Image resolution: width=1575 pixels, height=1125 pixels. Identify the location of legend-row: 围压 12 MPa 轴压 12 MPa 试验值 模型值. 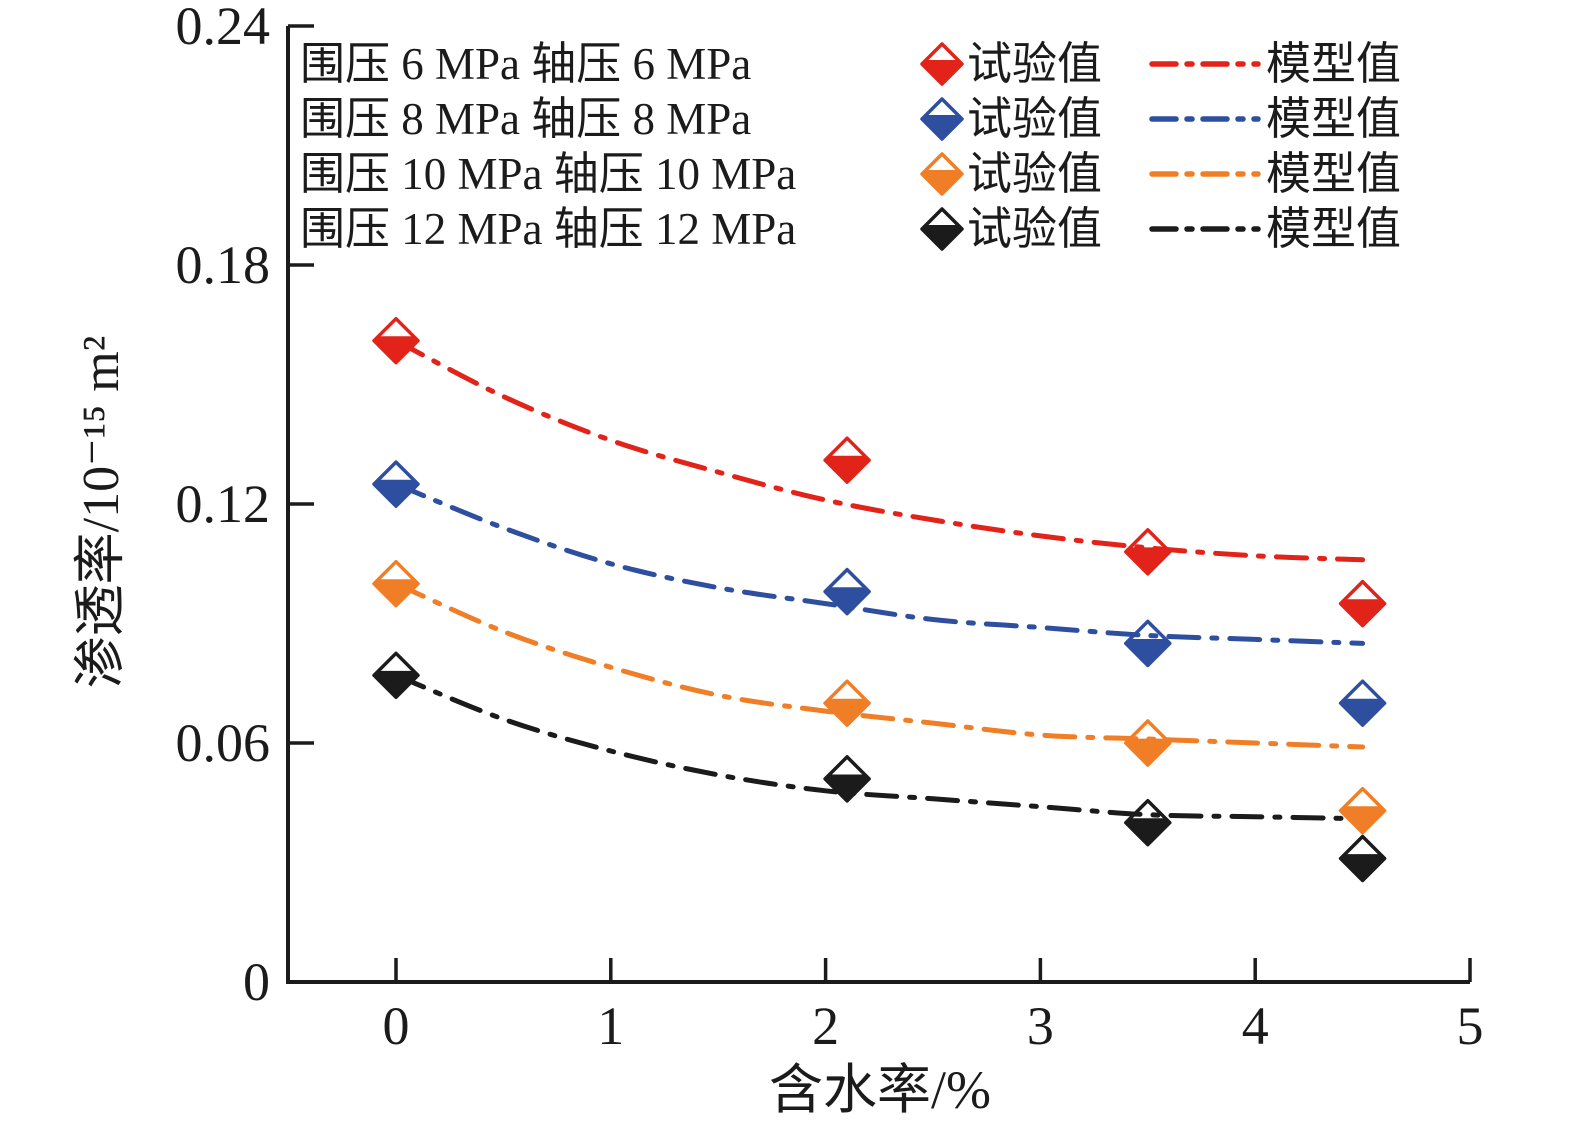
(850, 229).